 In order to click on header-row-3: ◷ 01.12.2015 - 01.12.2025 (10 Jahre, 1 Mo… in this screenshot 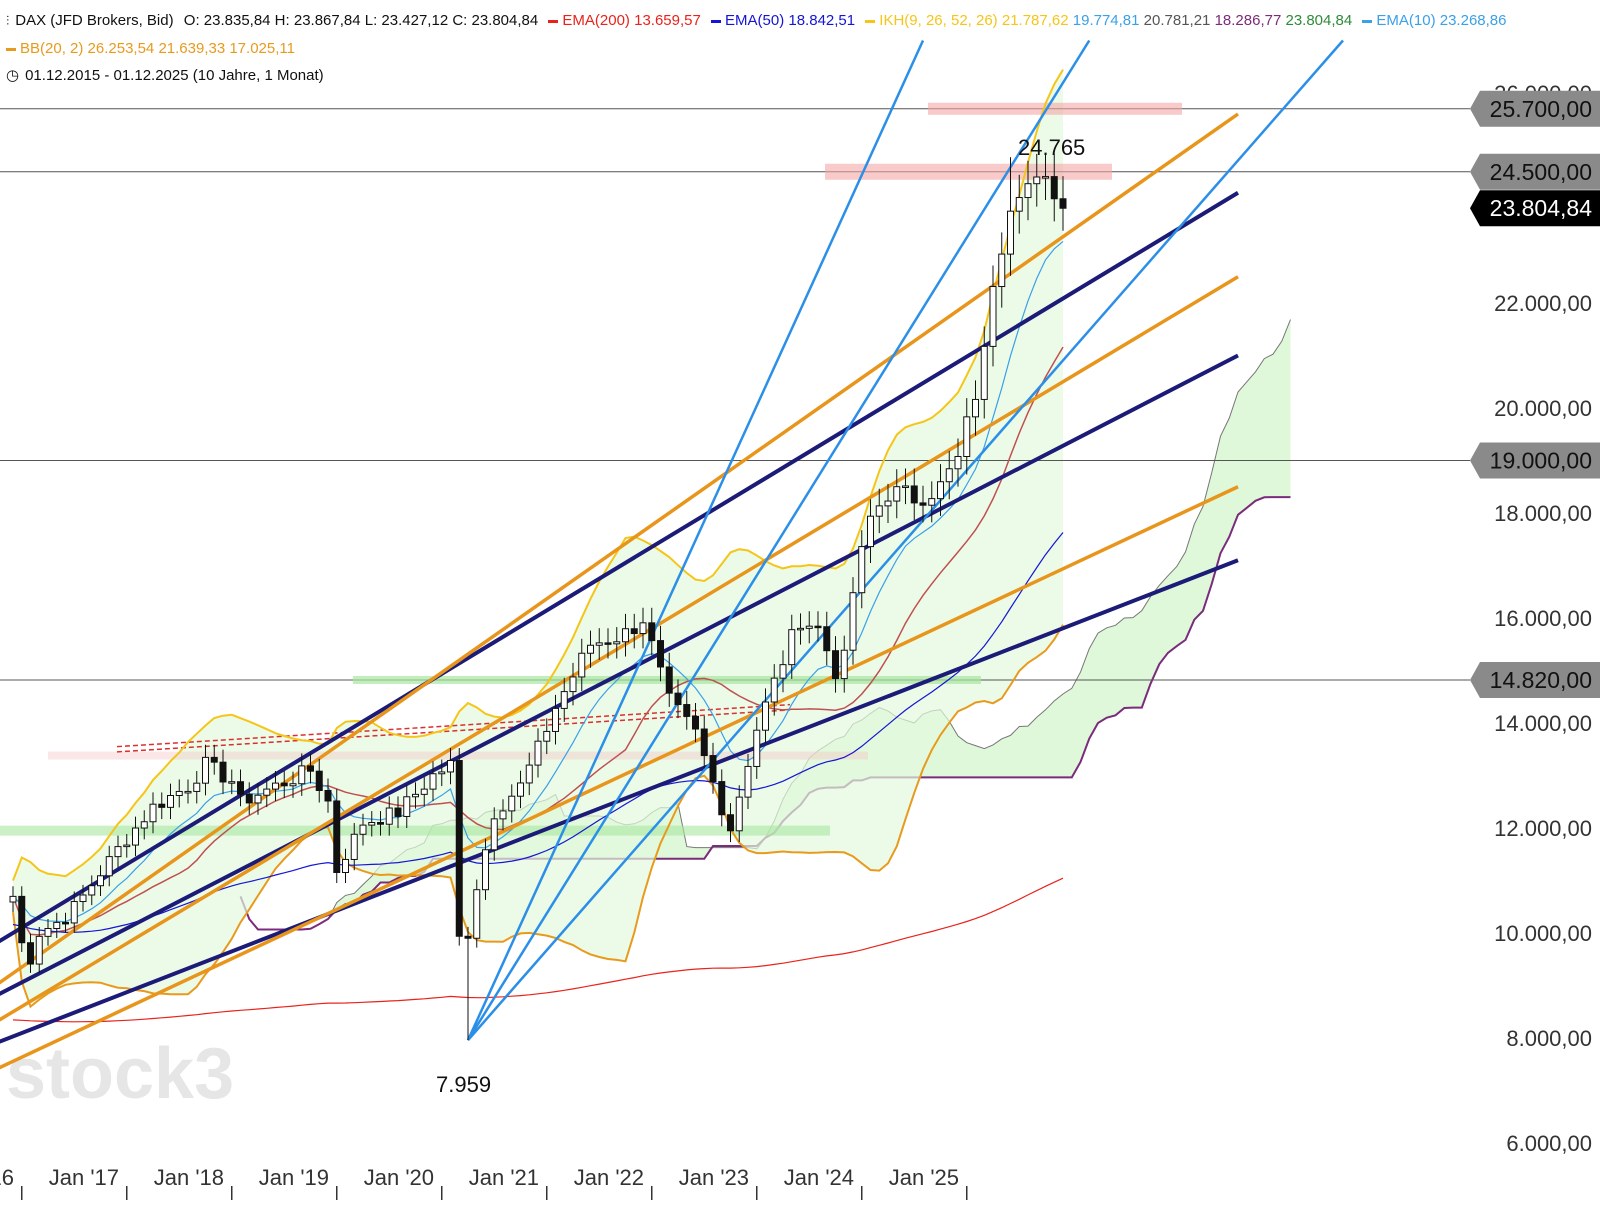, I will do `click(168, 75)`.